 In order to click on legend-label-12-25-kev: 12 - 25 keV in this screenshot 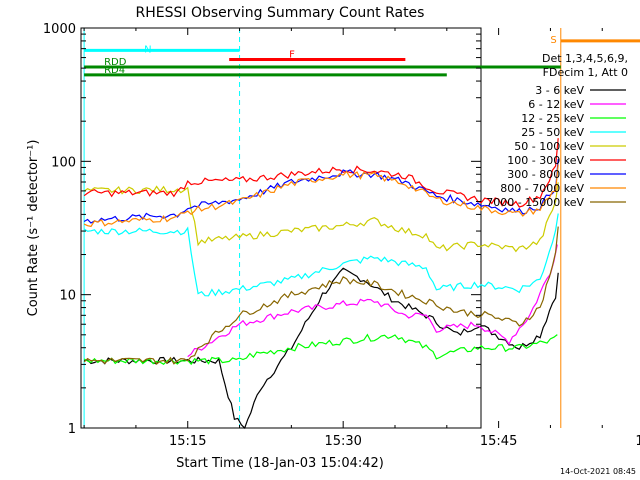, I will do `click(552, 118)`.